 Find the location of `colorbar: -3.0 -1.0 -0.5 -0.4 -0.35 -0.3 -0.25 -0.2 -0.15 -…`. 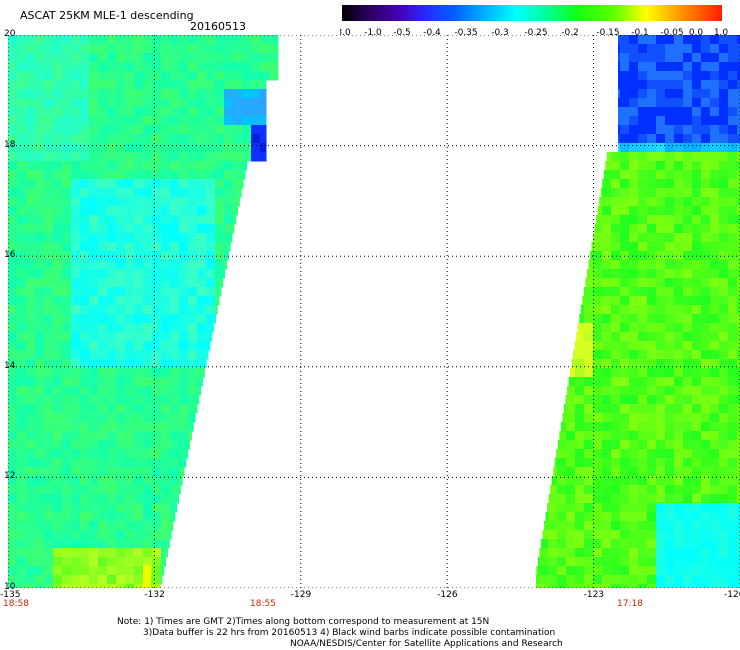

colorbar: -3.0 -1.0 -0.5 -0.4 -0.35 -0.3 -0.25 -0.2 -0.15 -… is located at coordinates (536, 24).